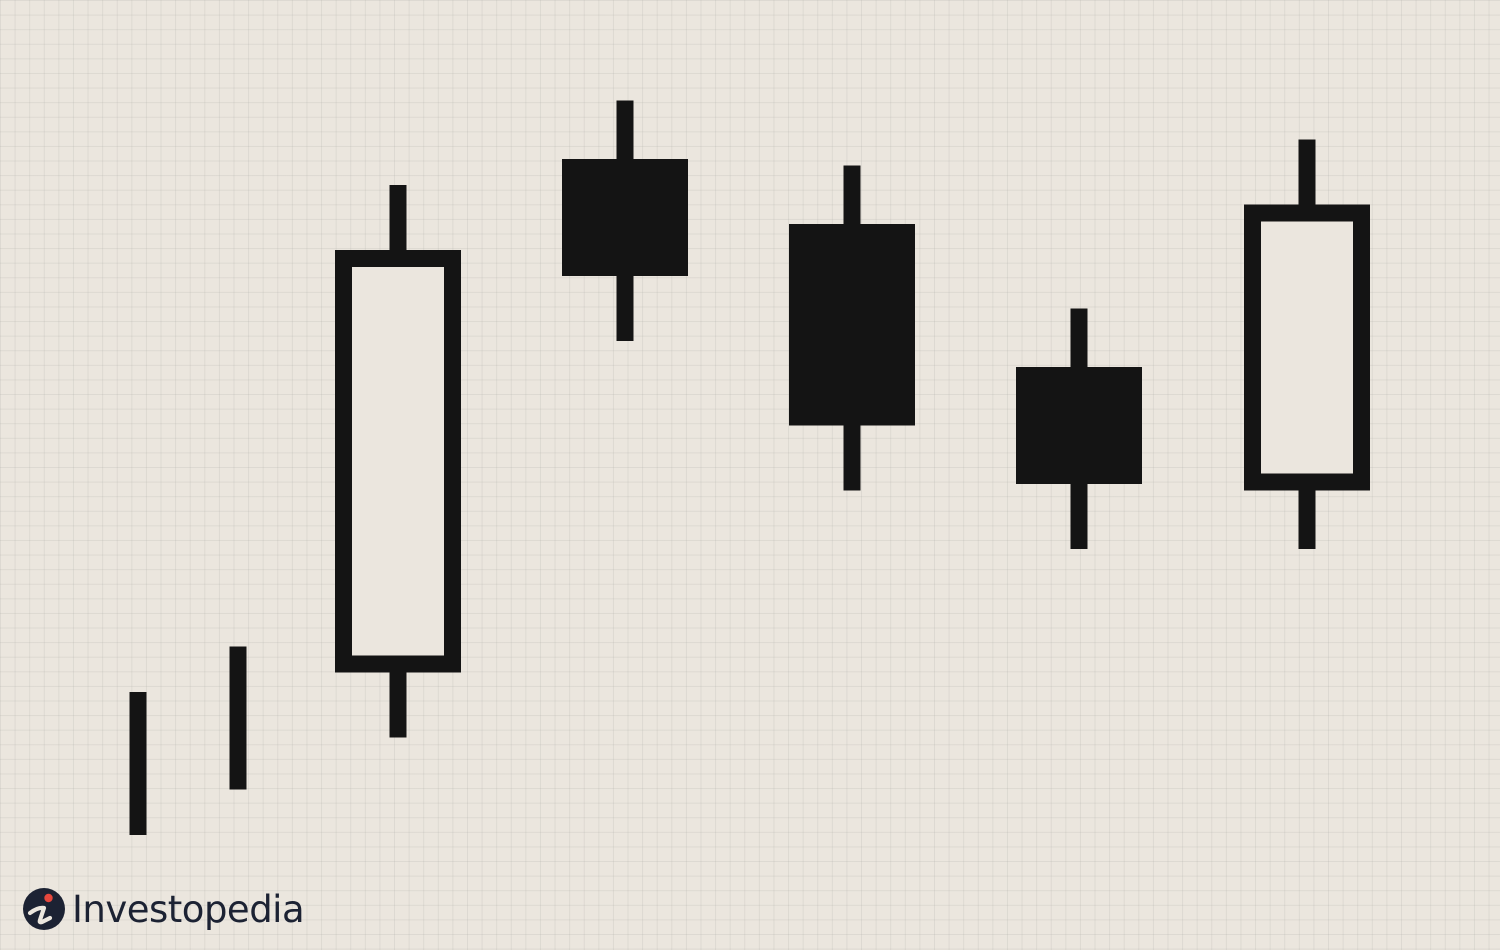 The width and height of the screenshot is (1500, 950). What do you see at coordinates (188, 909) in the screenshot?
I see `brand-name: Investopedia` at bounding box center [188, 909].